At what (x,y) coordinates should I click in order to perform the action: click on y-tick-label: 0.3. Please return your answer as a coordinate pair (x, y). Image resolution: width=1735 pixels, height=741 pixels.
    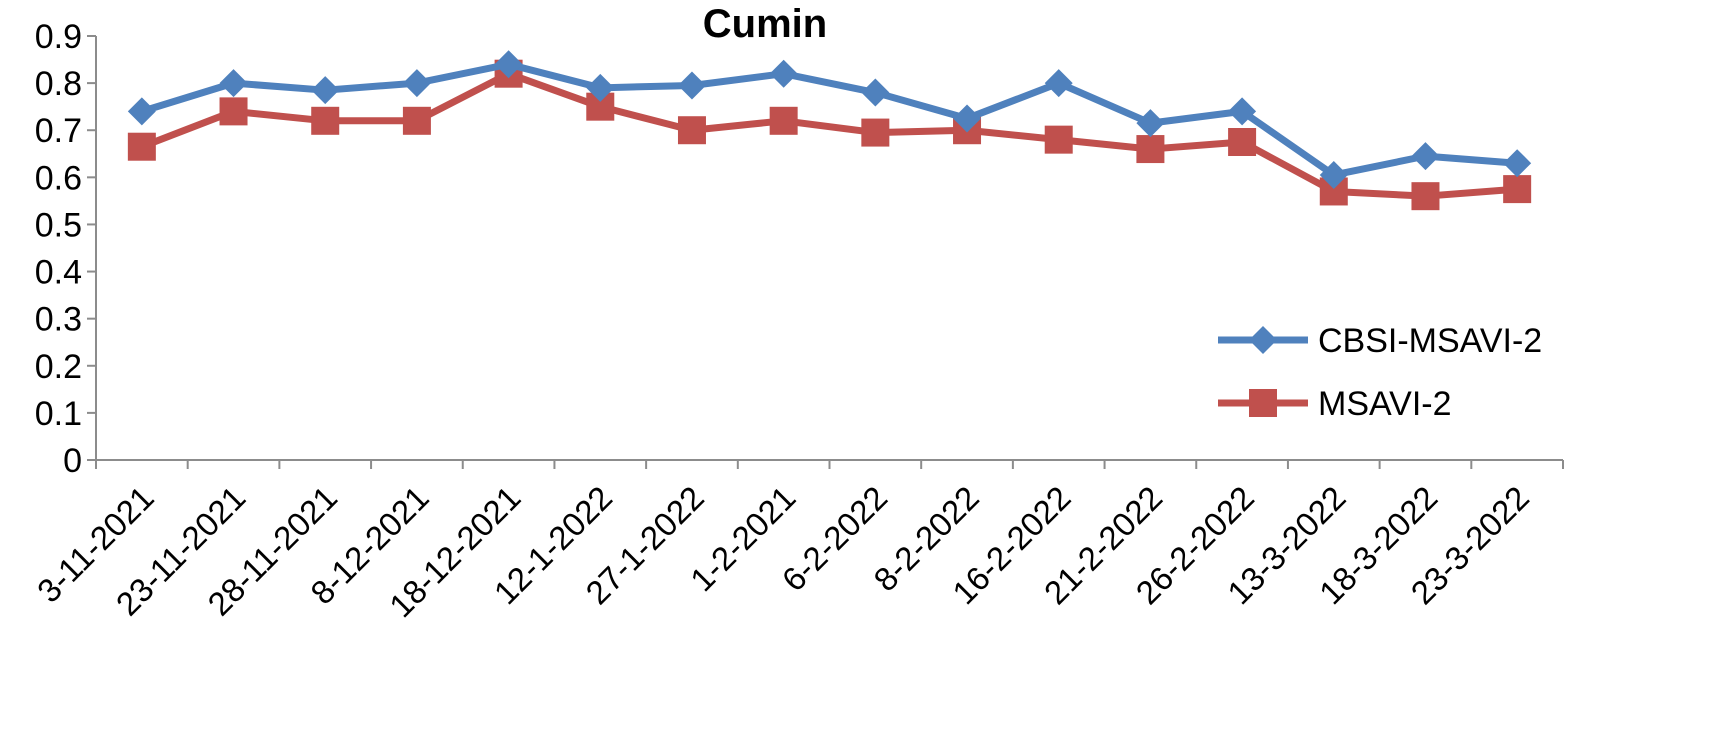
    Looking at the image, I should click on (58, 320).